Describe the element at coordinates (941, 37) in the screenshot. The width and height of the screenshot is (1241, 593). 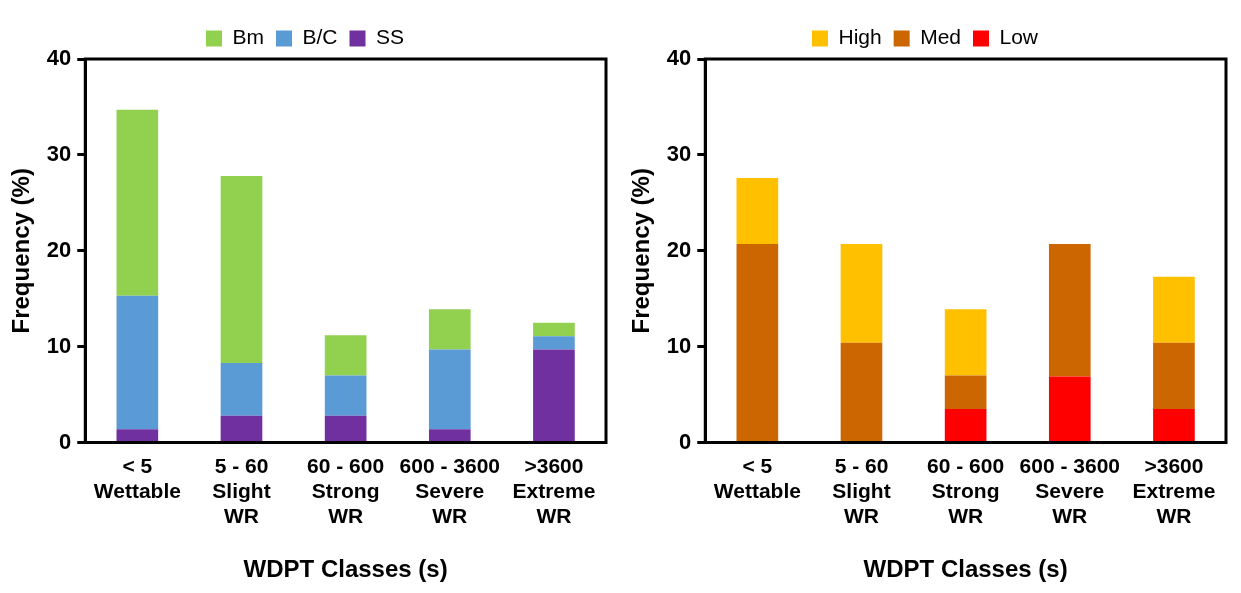
I see `legend-label: Med` at that location.